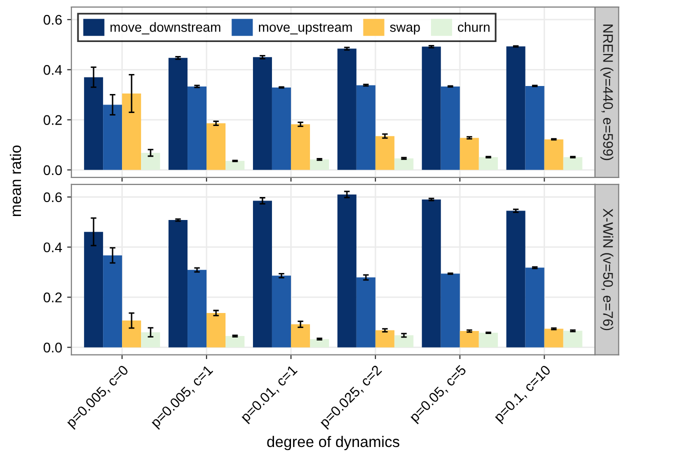 Image resolution: width=680 pixels, height=470 pixels. What do you see at coordinates (16, 180) in the screenshot?
I see `y-axis-title: mean ratio` at bounding box center [16, 180].